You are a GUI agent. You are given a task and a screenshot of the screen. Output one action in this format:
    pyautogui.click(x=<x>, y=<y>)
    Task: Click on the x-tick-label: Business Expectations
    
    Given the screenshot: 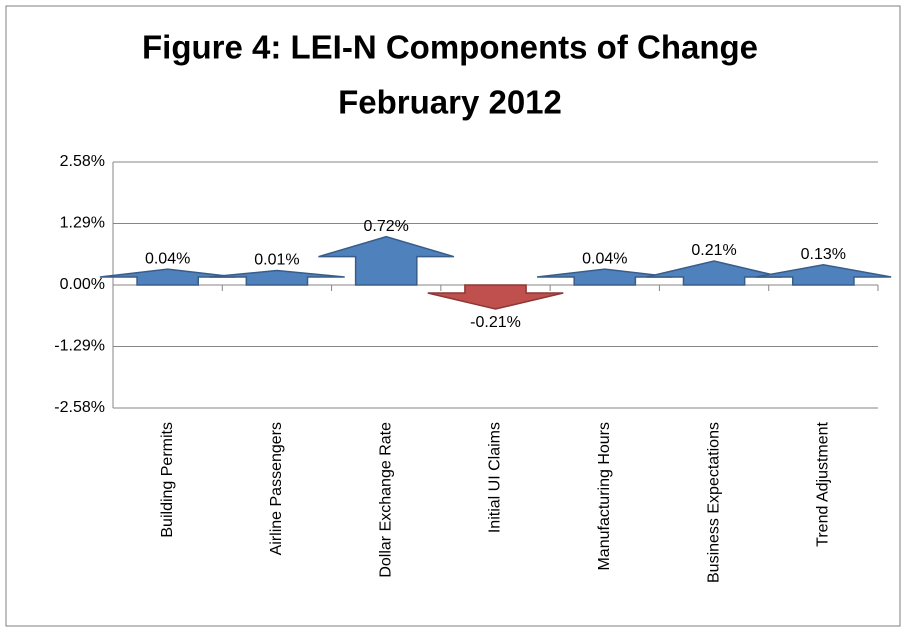 What is the action you would take?
    pyautogui.click(x=713, y=502)
    